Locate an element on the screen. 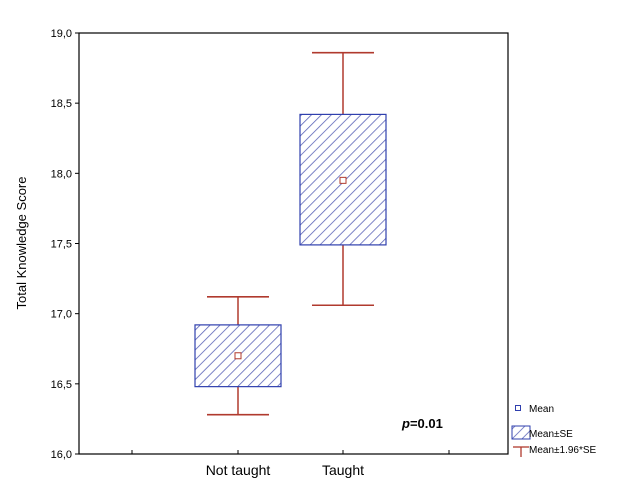  legend-se-label: Mean±SE is located at coordinates (551, 434).